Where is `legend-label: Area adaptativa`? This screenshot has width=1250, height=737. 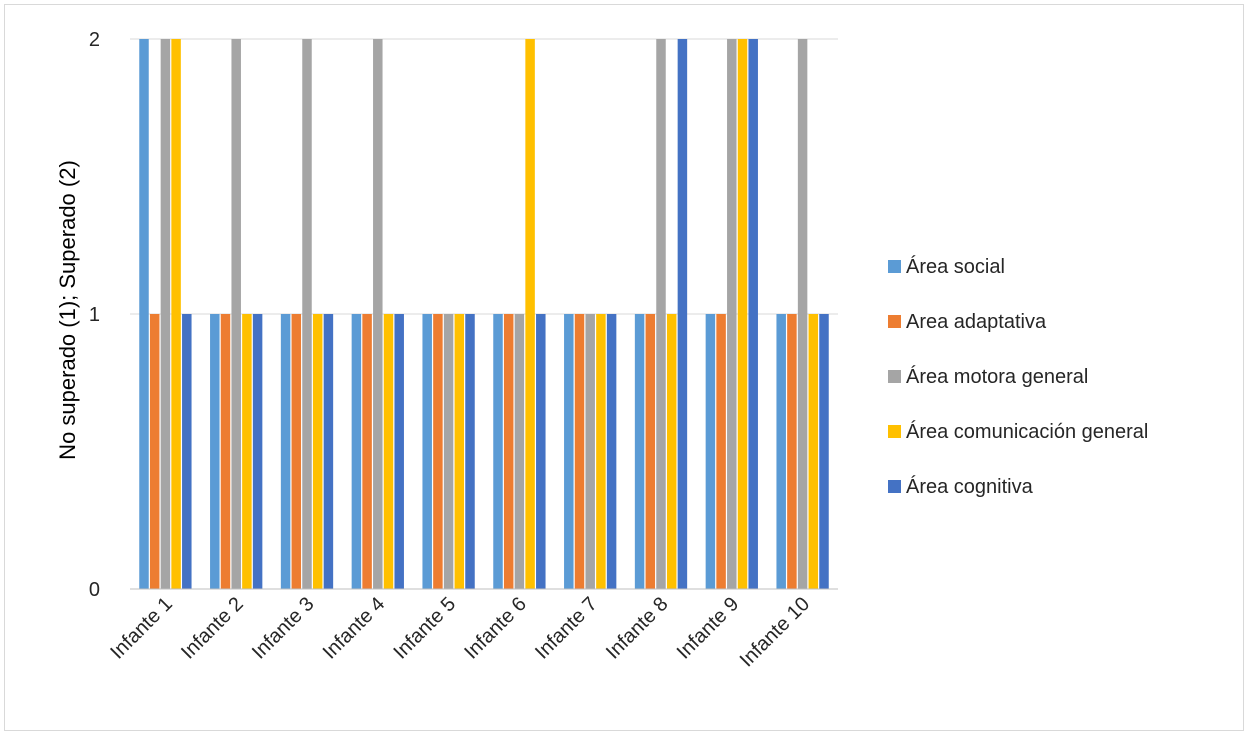
legend-label: Area adaptativa is located at coordinates (976, 322).